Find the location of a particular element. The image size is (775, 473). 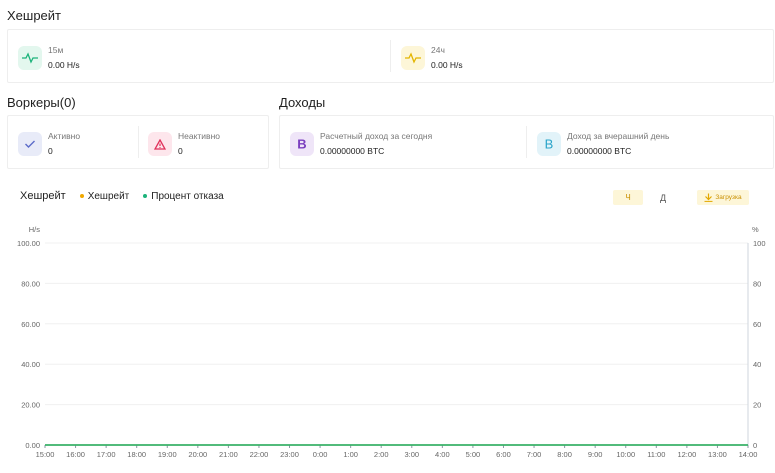

y2-tick-label: 80 is located at coordinates (757, 283).